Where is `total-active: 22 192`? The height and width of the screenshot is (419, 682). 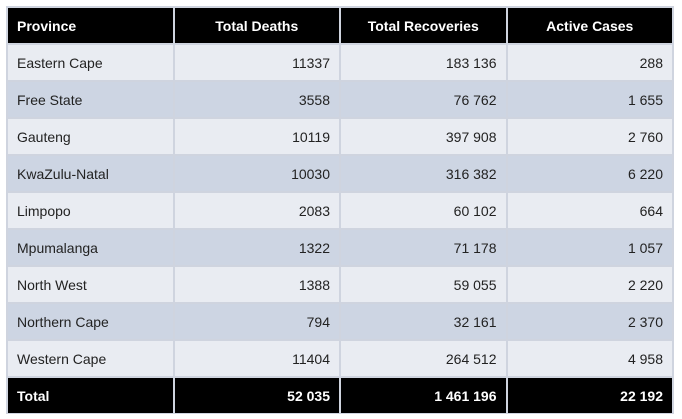
total-active: 22 192 is located at coordinates (589, 395).